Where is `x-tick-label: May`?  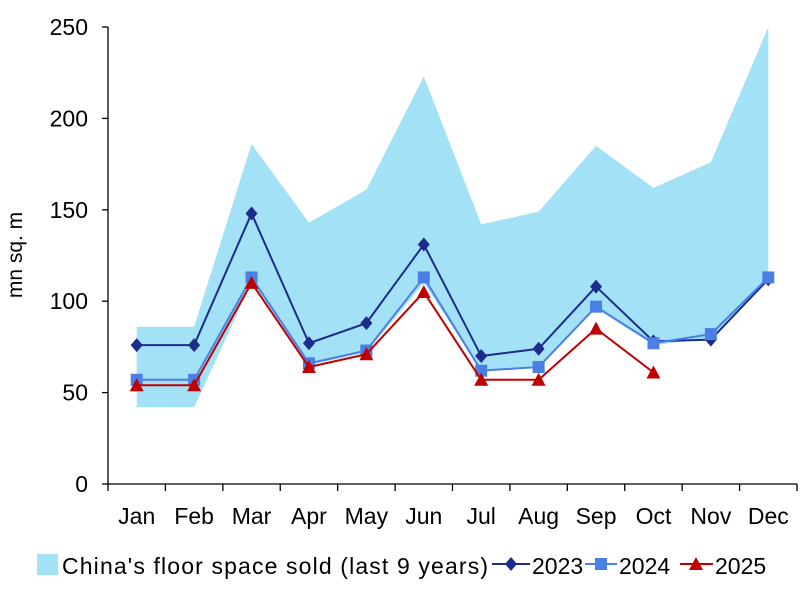 x-tick-label: May is located at coordinates (367, 516).